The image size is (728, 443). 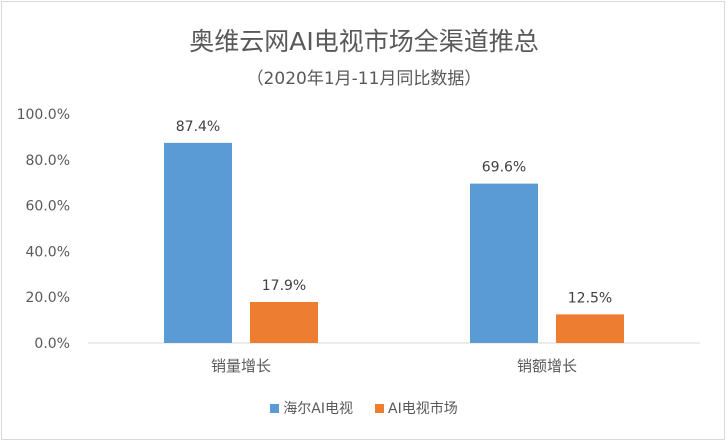 What do you see at coordinates (364, 41) in the screenshot?
I see `chart-title: 奥维云网AI电视市场全渠道推总` at bounding box center [364, 41].